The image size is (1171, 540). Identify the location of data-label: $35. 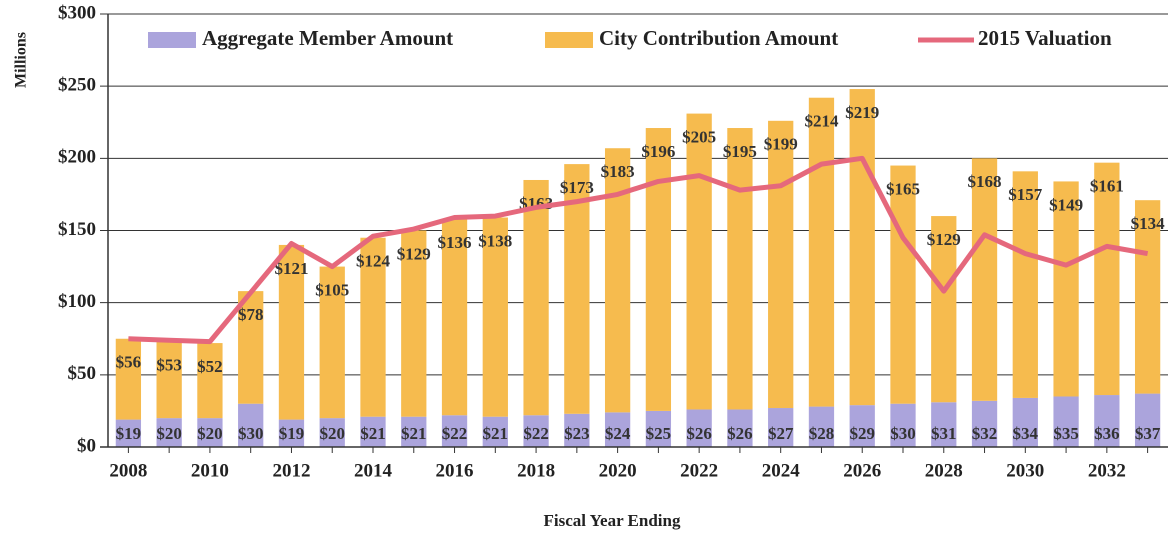
(1066, 433).